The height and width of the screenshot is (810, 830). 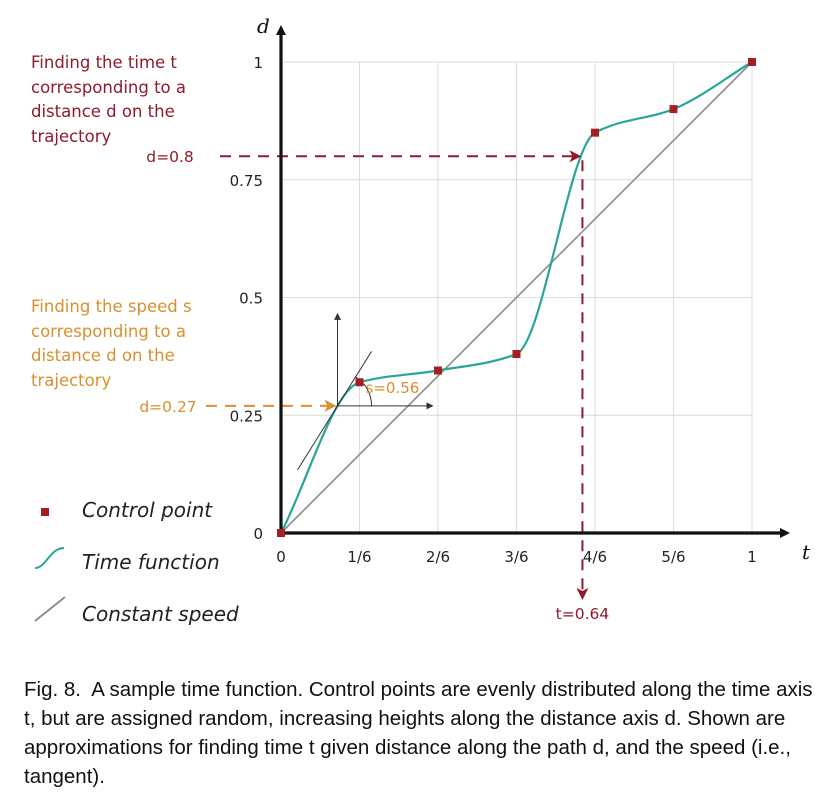 I want to click on y-tick-label: 0.5, so click(x=251, y=299).